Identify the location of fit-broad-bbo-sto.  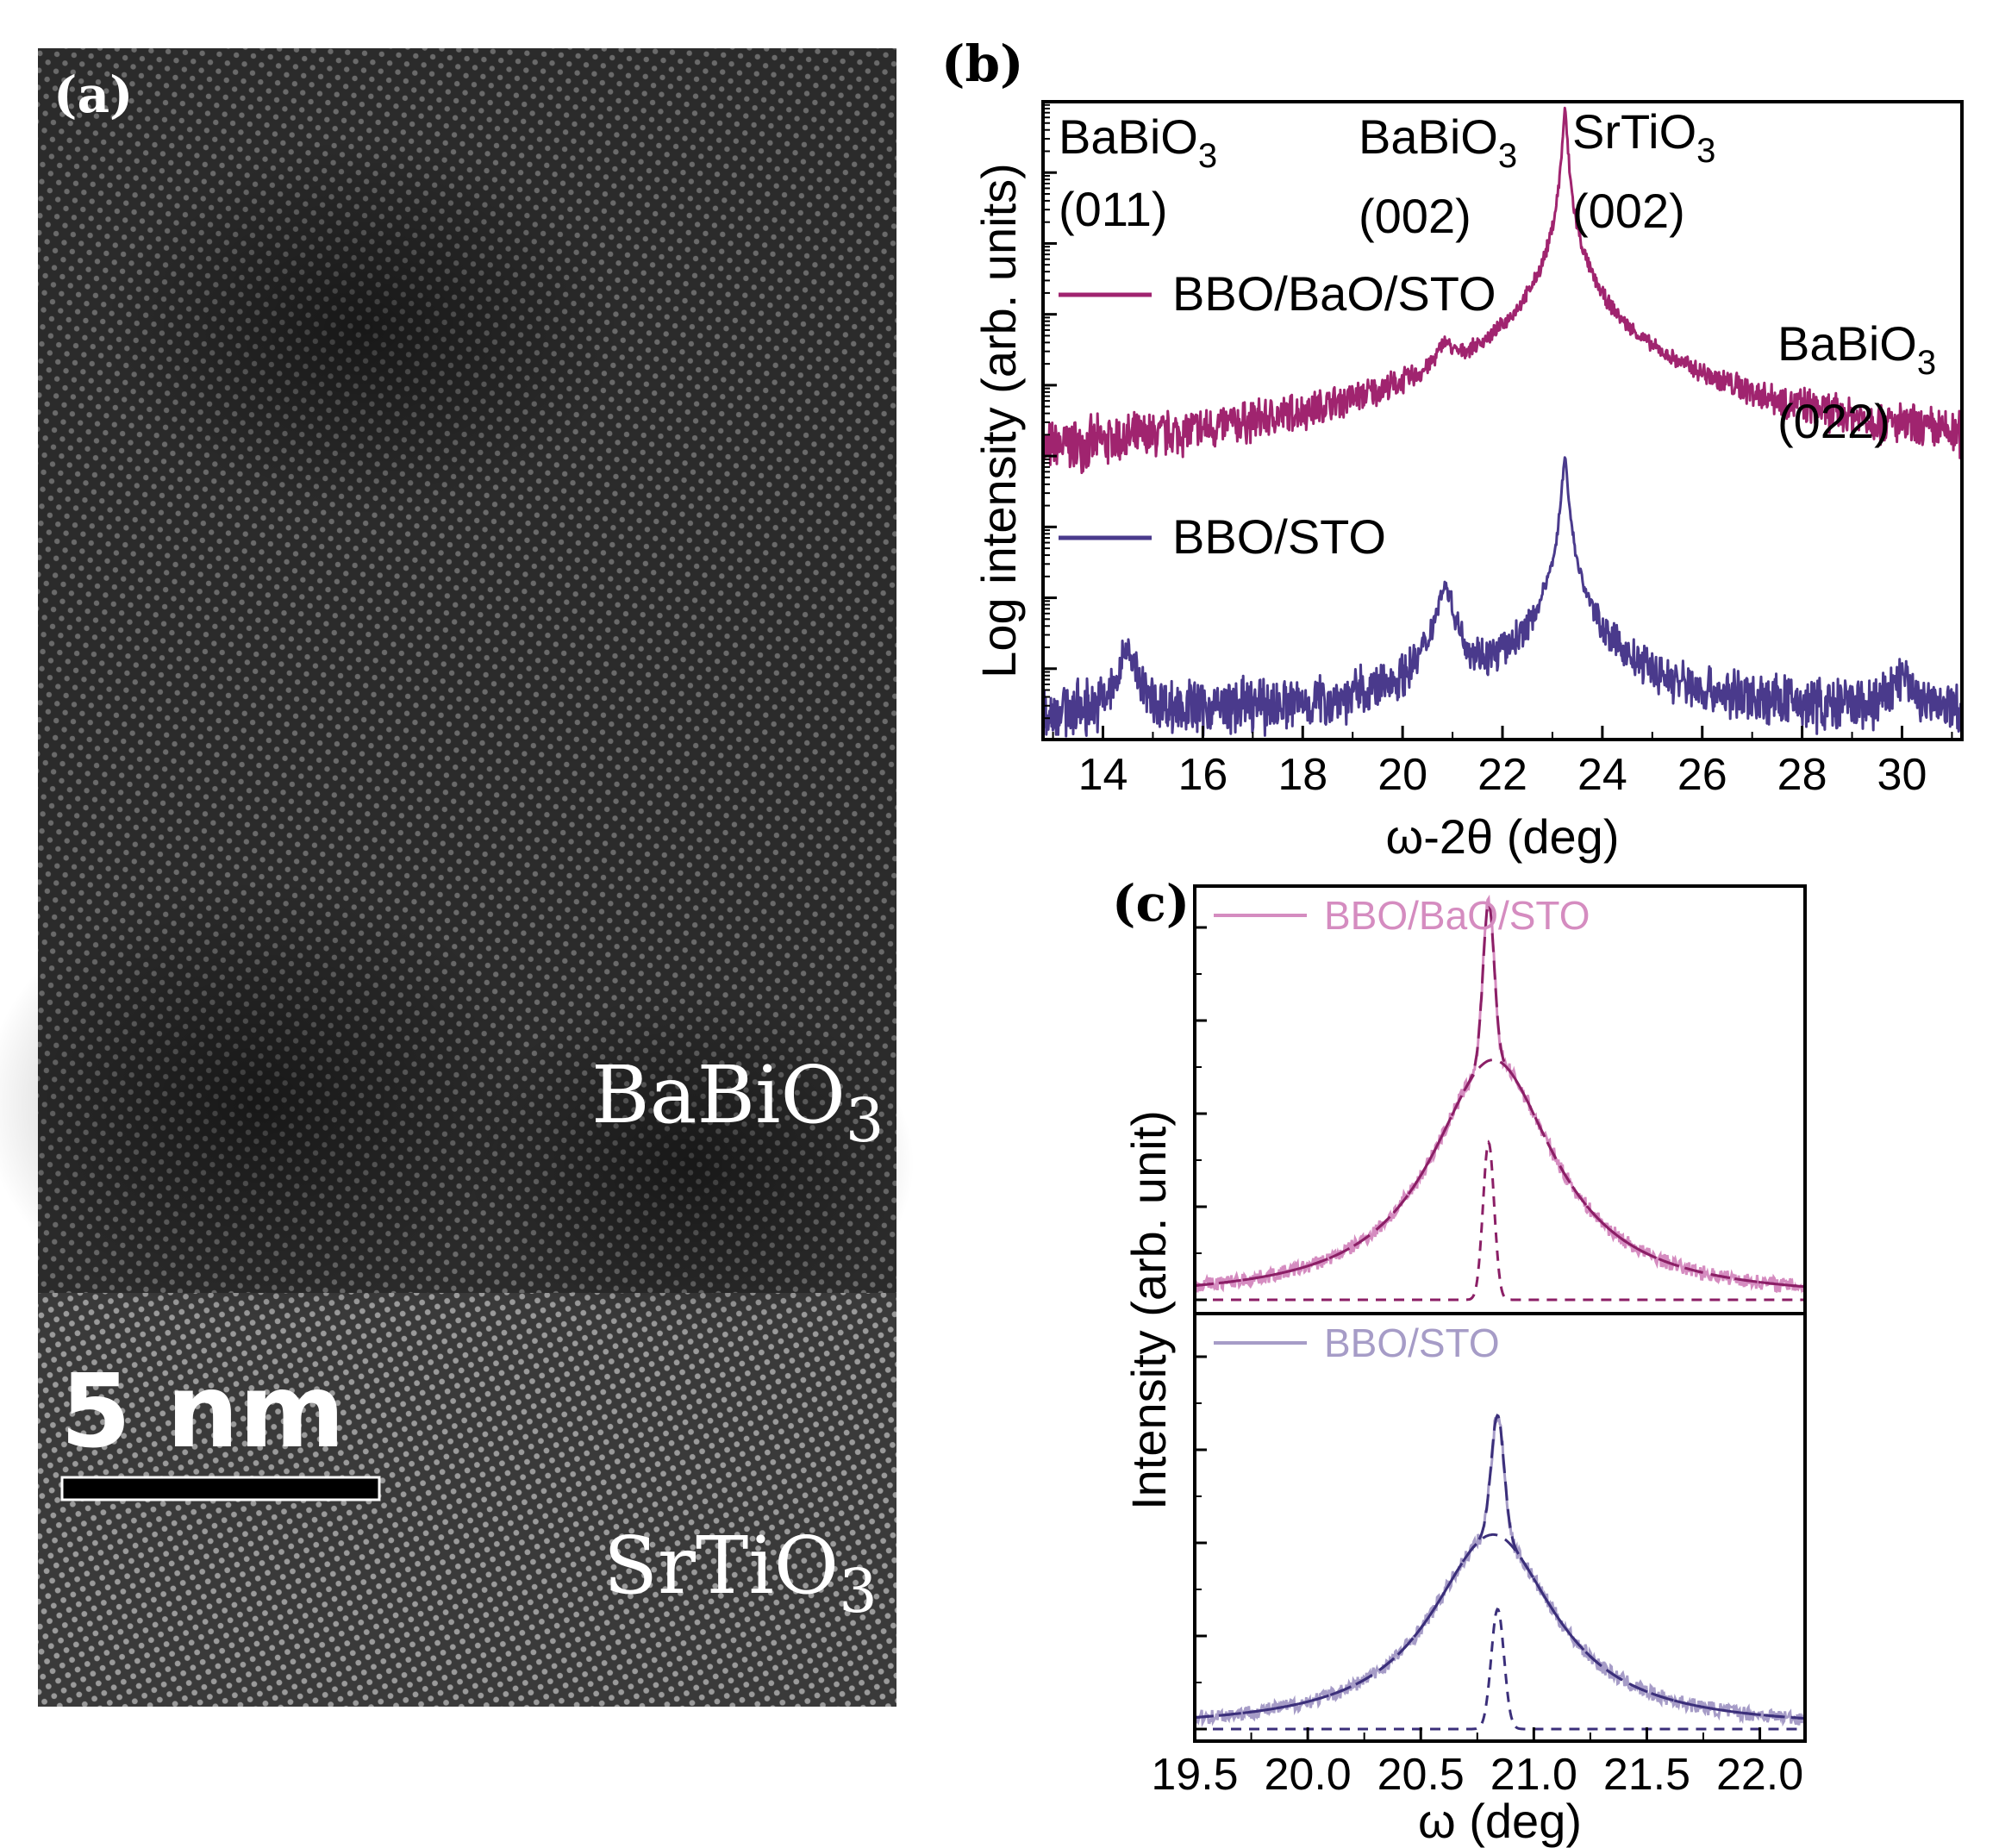
(1500, 1626).